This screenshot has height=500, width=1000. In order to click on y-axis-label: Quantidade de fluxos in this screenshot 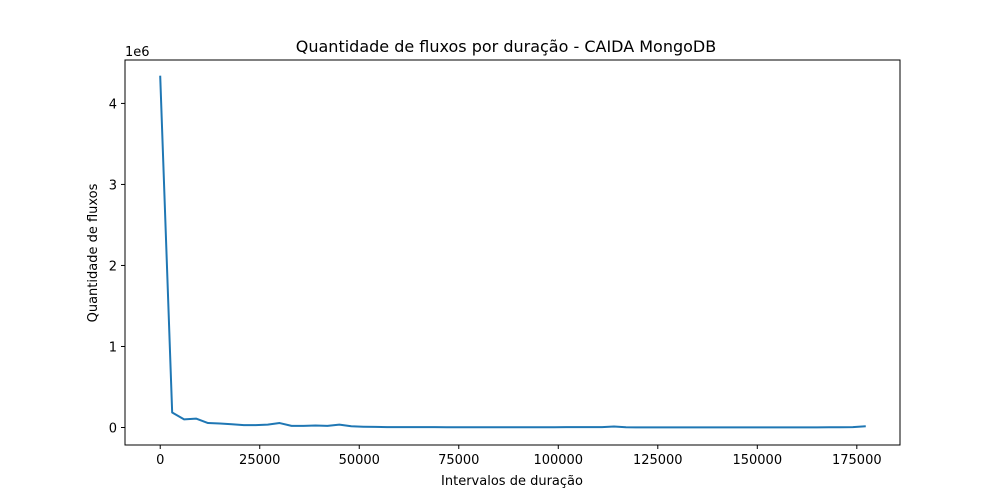, I will do `click(93, 252)`.